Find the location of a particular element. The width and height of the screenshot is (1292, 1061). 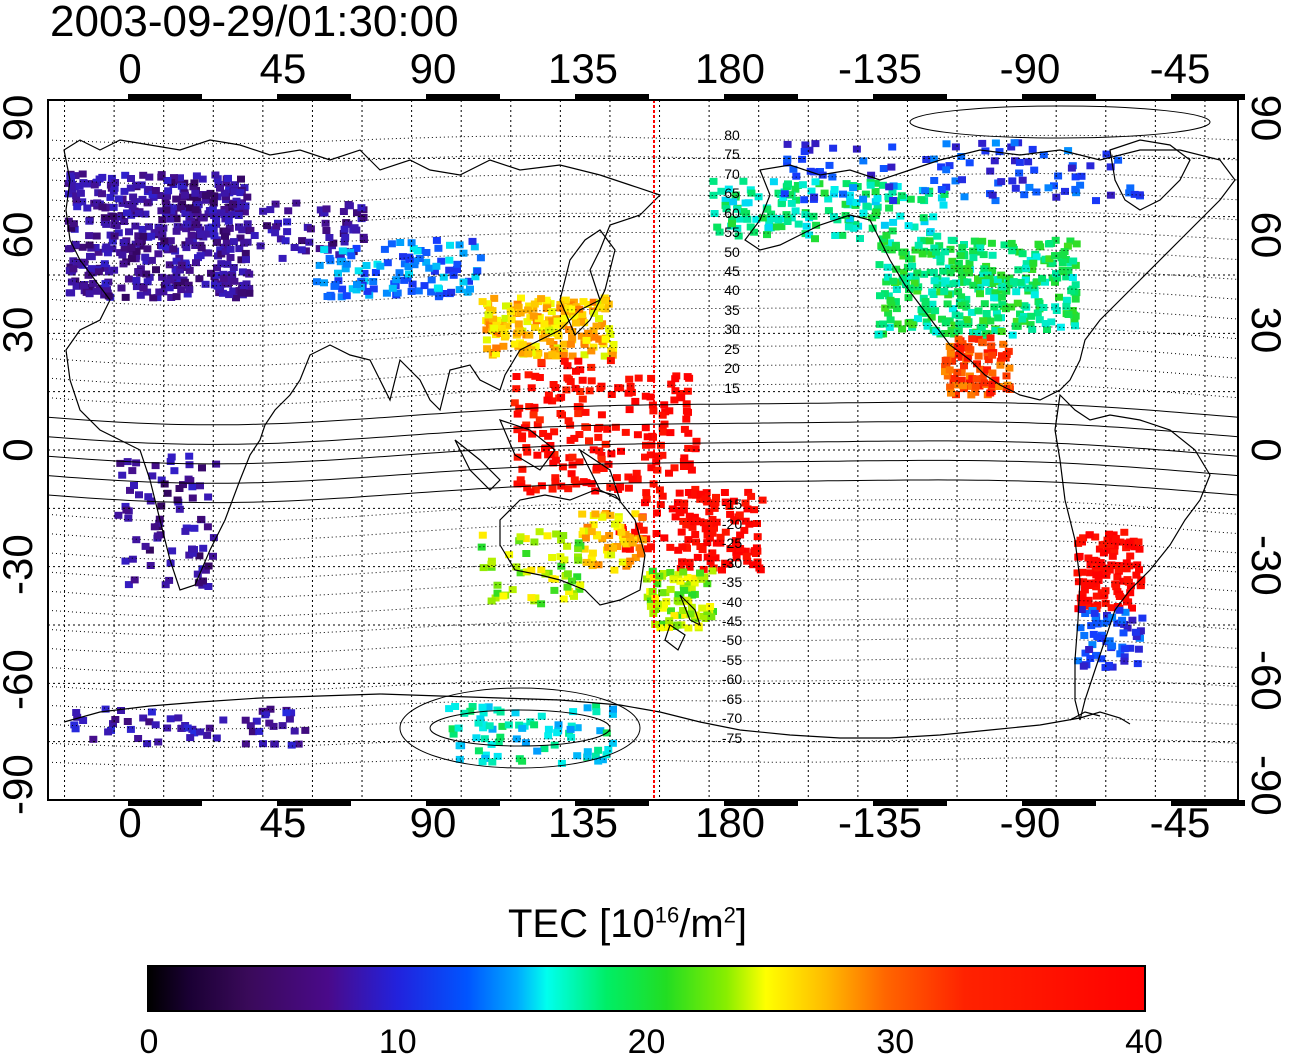

magnetic-contour is located at coordinates (643, 218).